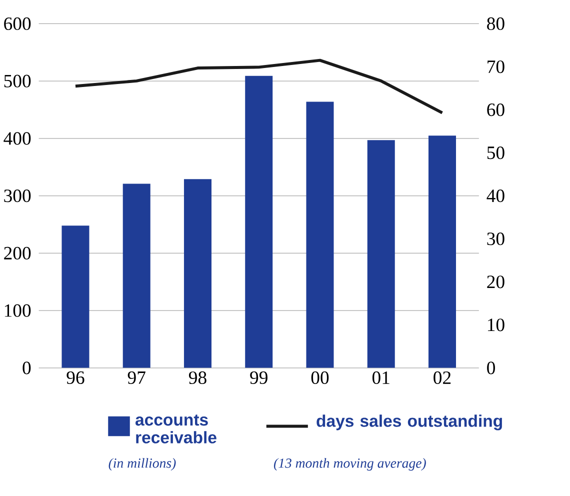 This screenshot has width=570, height=496. I want to click on x-tick-label: 98, so click(197, 378).